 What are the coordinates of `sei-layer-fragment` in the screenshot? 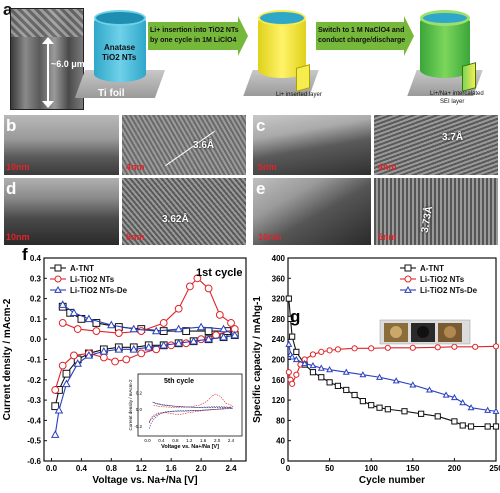 It's located at (469, 77).